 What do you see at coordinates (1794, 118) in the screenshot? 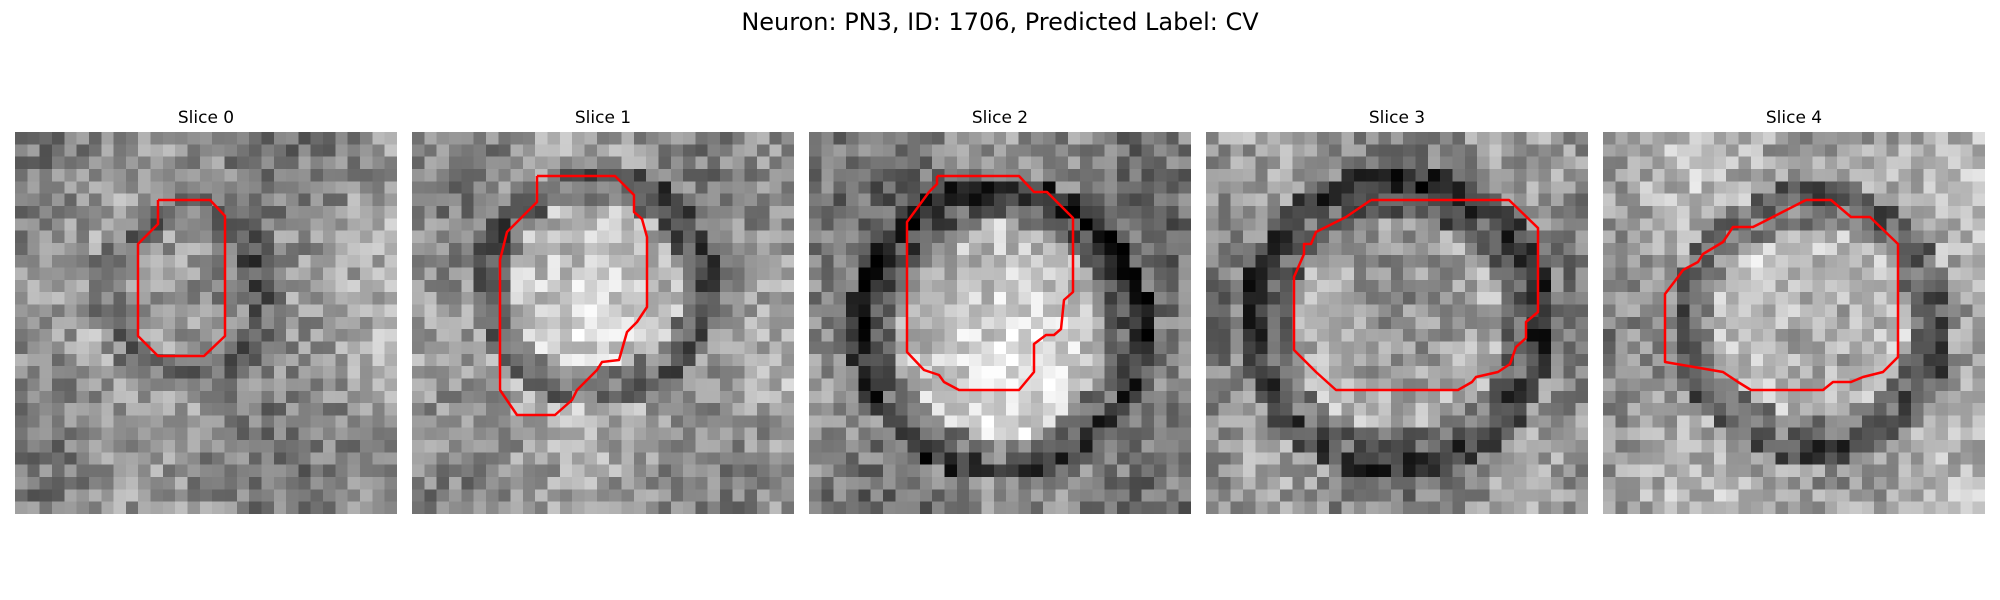
I see `slice-title: Slice 4` at bounding box center [1794, 118].